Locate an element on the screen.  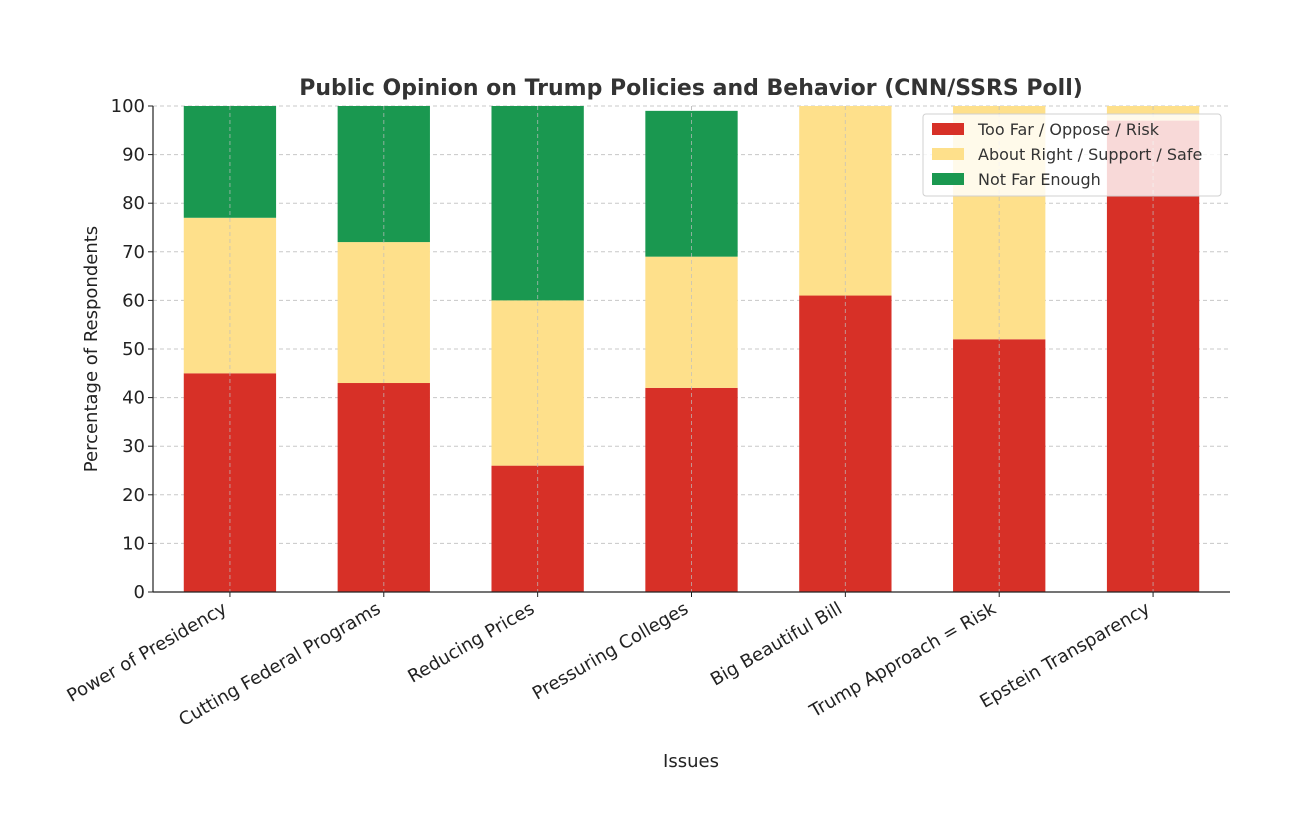
x-tick-label: Big Beautiful Bill is located at coordinates (776, 644).